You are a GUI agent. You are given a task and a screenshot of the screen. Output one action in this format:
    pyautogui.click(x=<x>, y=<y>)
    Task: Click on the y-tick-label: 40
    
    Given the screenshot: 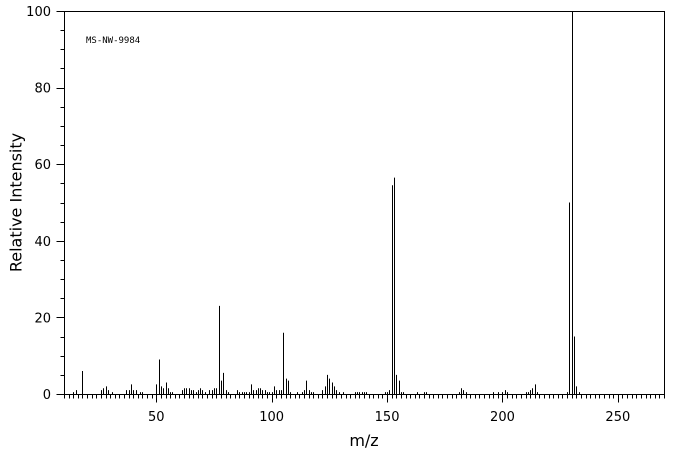 What is the action you would take?
    pyautogui.click(x=42, y=242)
    